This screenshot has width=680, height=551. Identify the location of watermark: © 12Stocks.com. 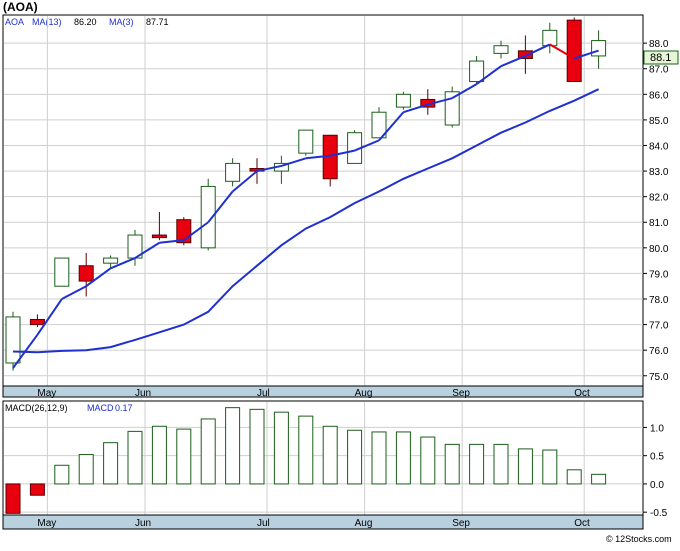
(639, 539).